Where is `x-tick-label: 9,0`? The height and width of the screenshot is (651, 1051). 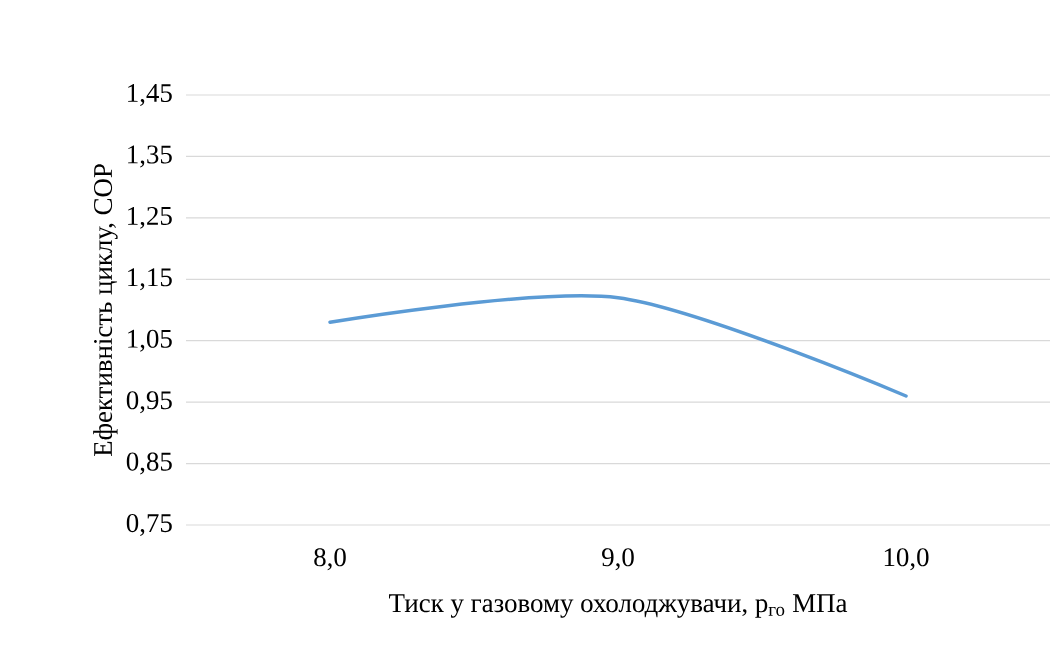
x-tick-label: 9,0 is located at coordinates (618, 559).